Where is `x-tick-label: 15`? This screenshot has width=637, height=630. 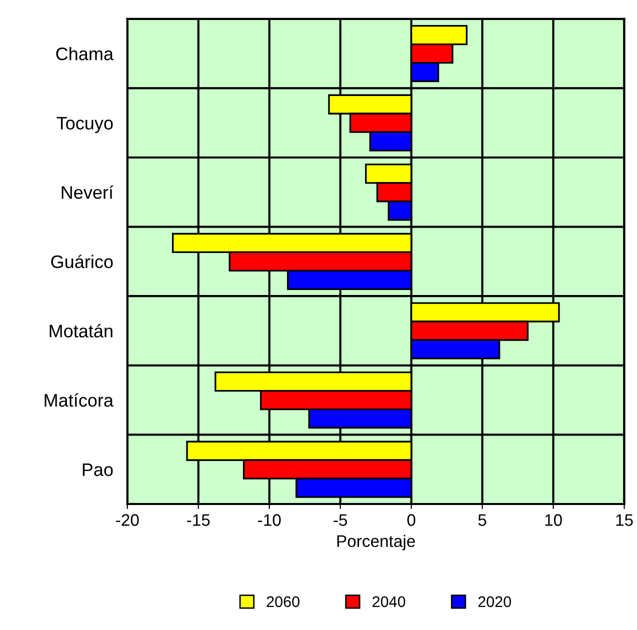
x-tick-label: 15 is located at coordinates (624, 520).